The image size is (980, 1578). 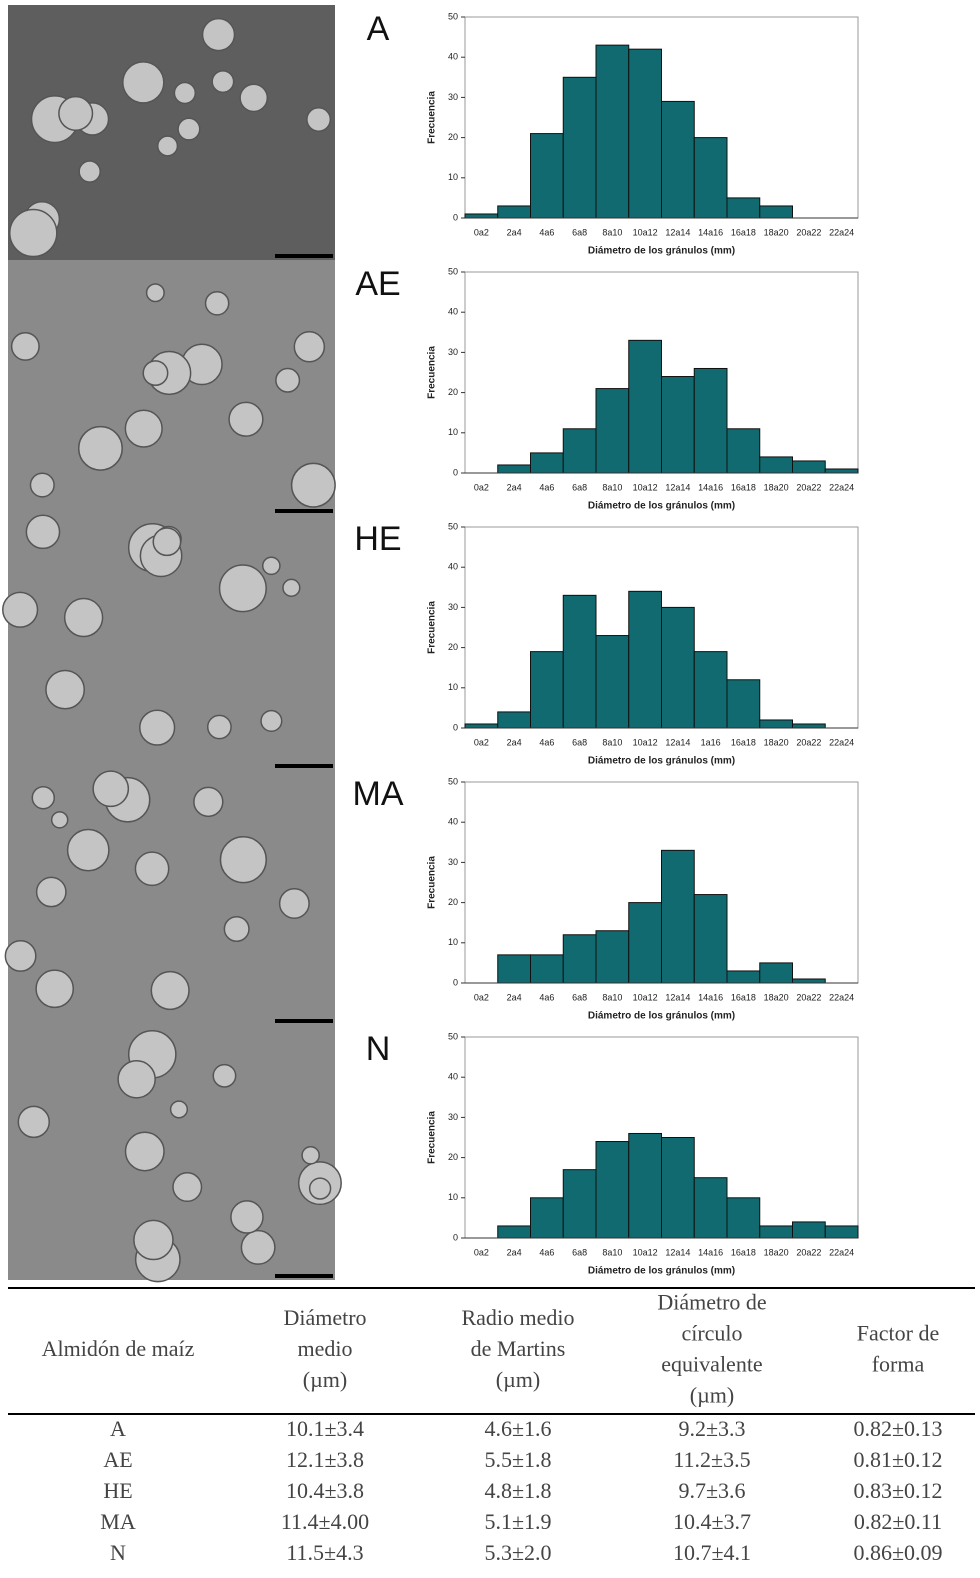 I want to click on table-cell: 9.7±3.6, so click(x=711, y=1490).